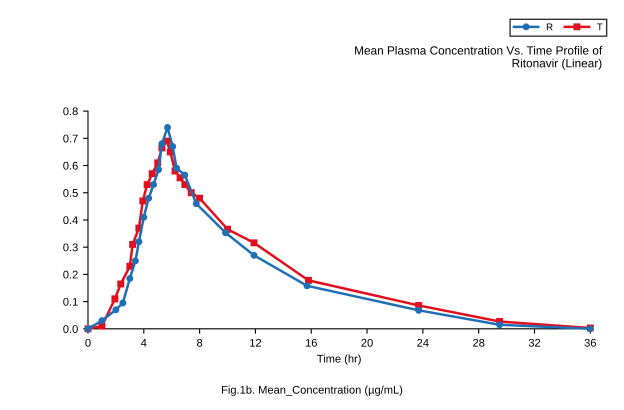 The height and width of the screenshot is (410, 624). Describe the element at coordinates (143, 342) in the screenshot. I see `x-tick-label: 4` at that location.